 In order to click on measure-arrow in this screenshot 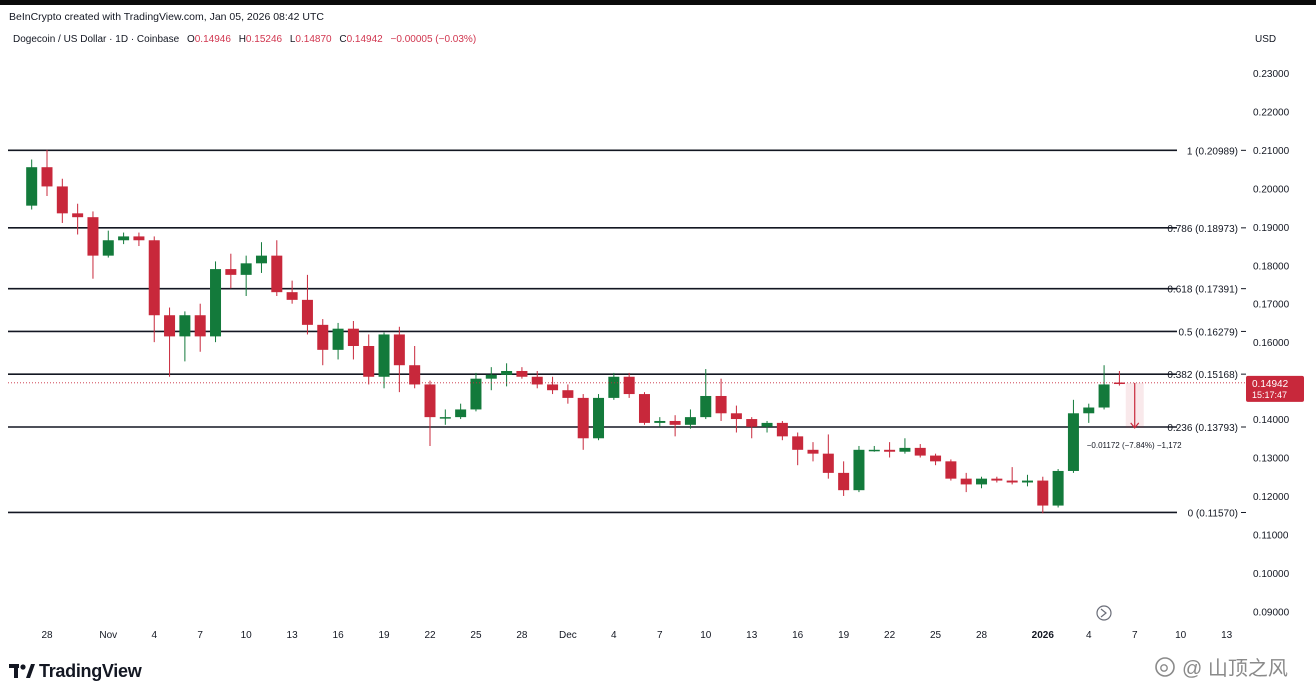, I will do `click(1135, 425)`.